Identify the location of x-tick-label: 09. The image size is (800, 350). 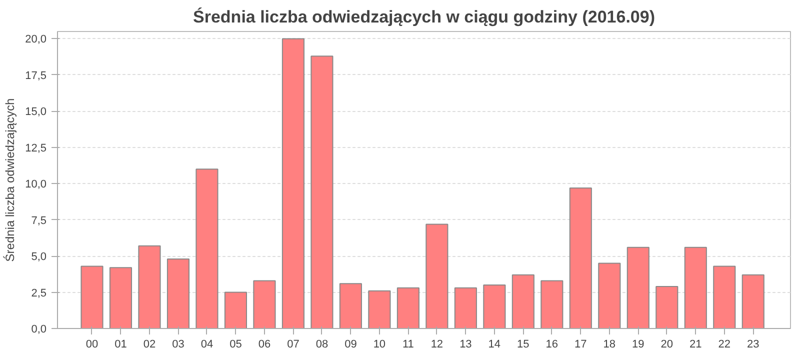
(350, 344).